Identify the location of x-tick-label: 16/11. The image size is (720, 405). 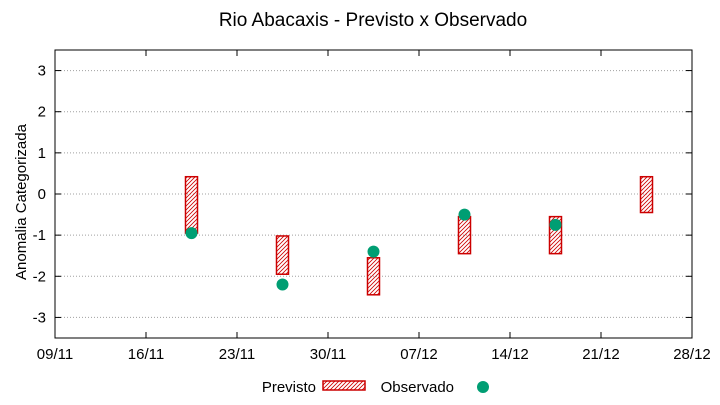
(146, 354).